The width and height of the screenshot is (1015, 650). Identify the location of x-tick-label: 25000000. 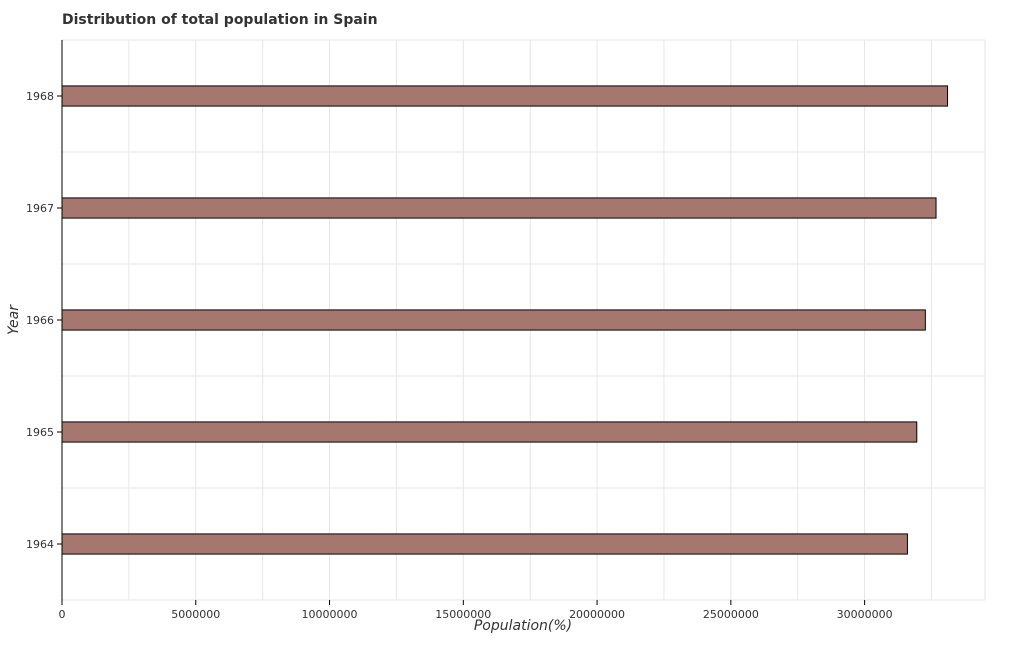
(731, 614).